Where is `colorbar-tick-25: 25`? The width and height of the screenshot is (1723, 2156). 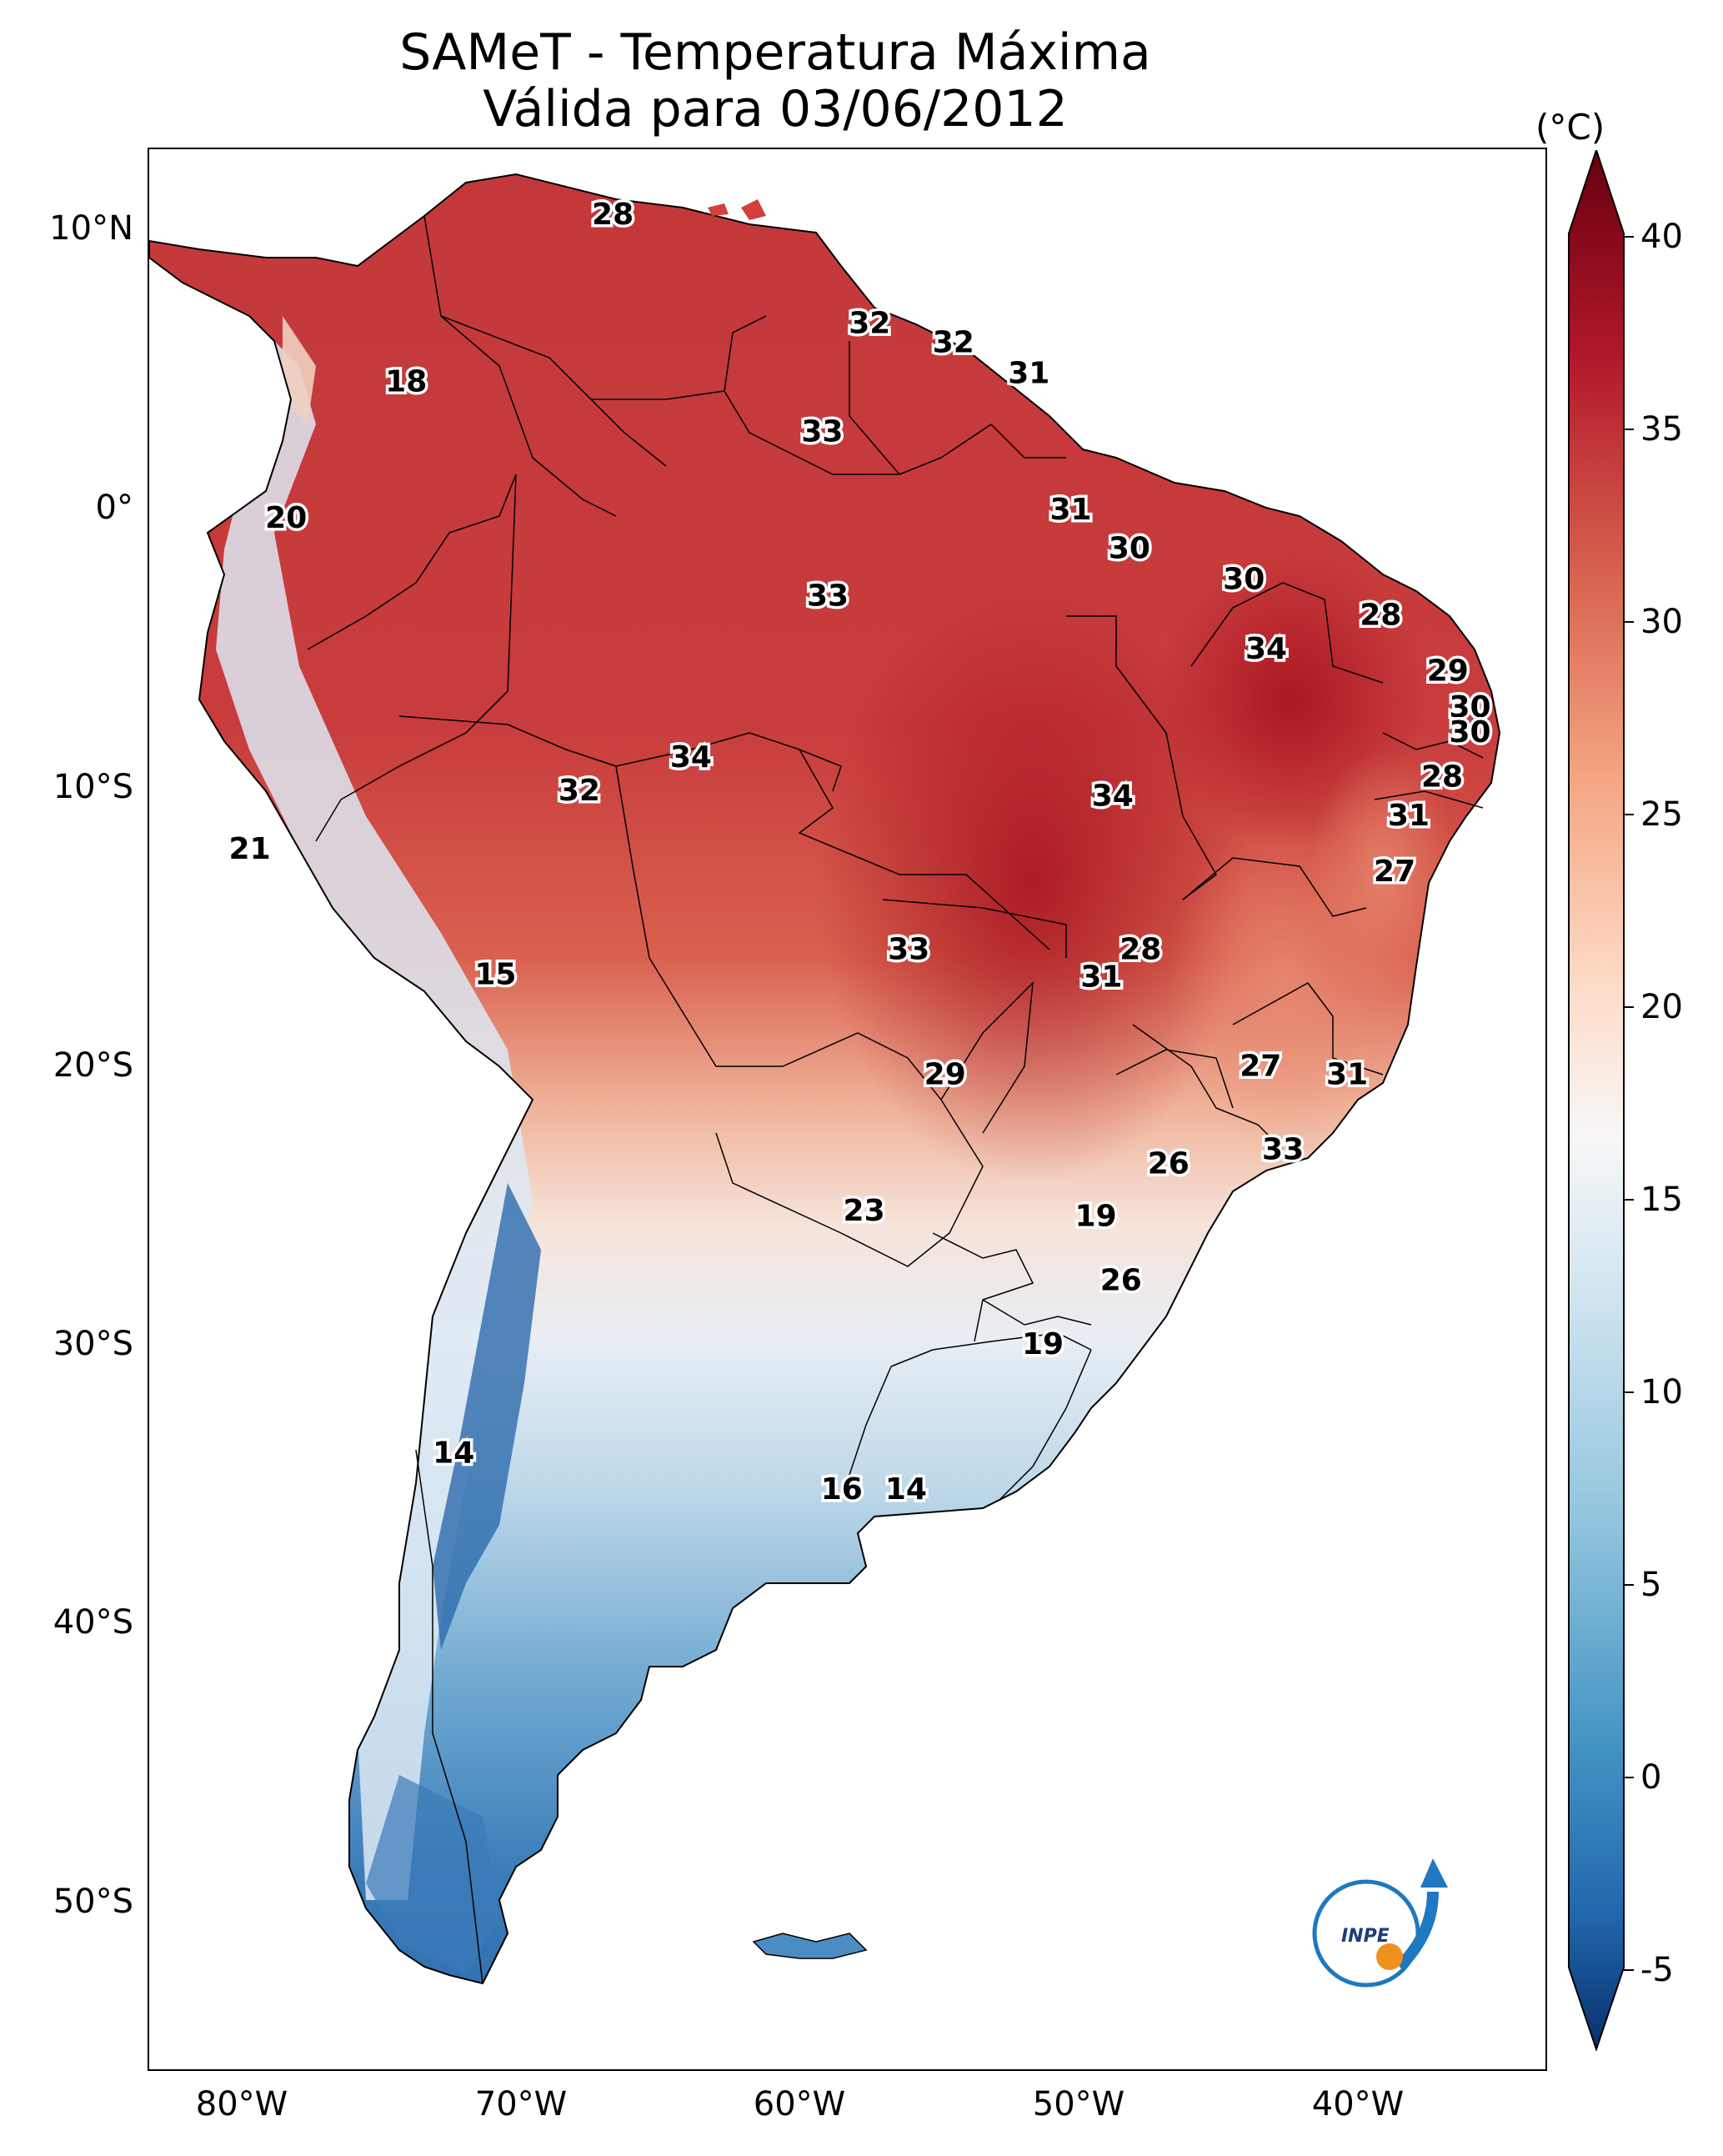
colorbar-tick-25: 25 is located at coordinates (1661, 814).